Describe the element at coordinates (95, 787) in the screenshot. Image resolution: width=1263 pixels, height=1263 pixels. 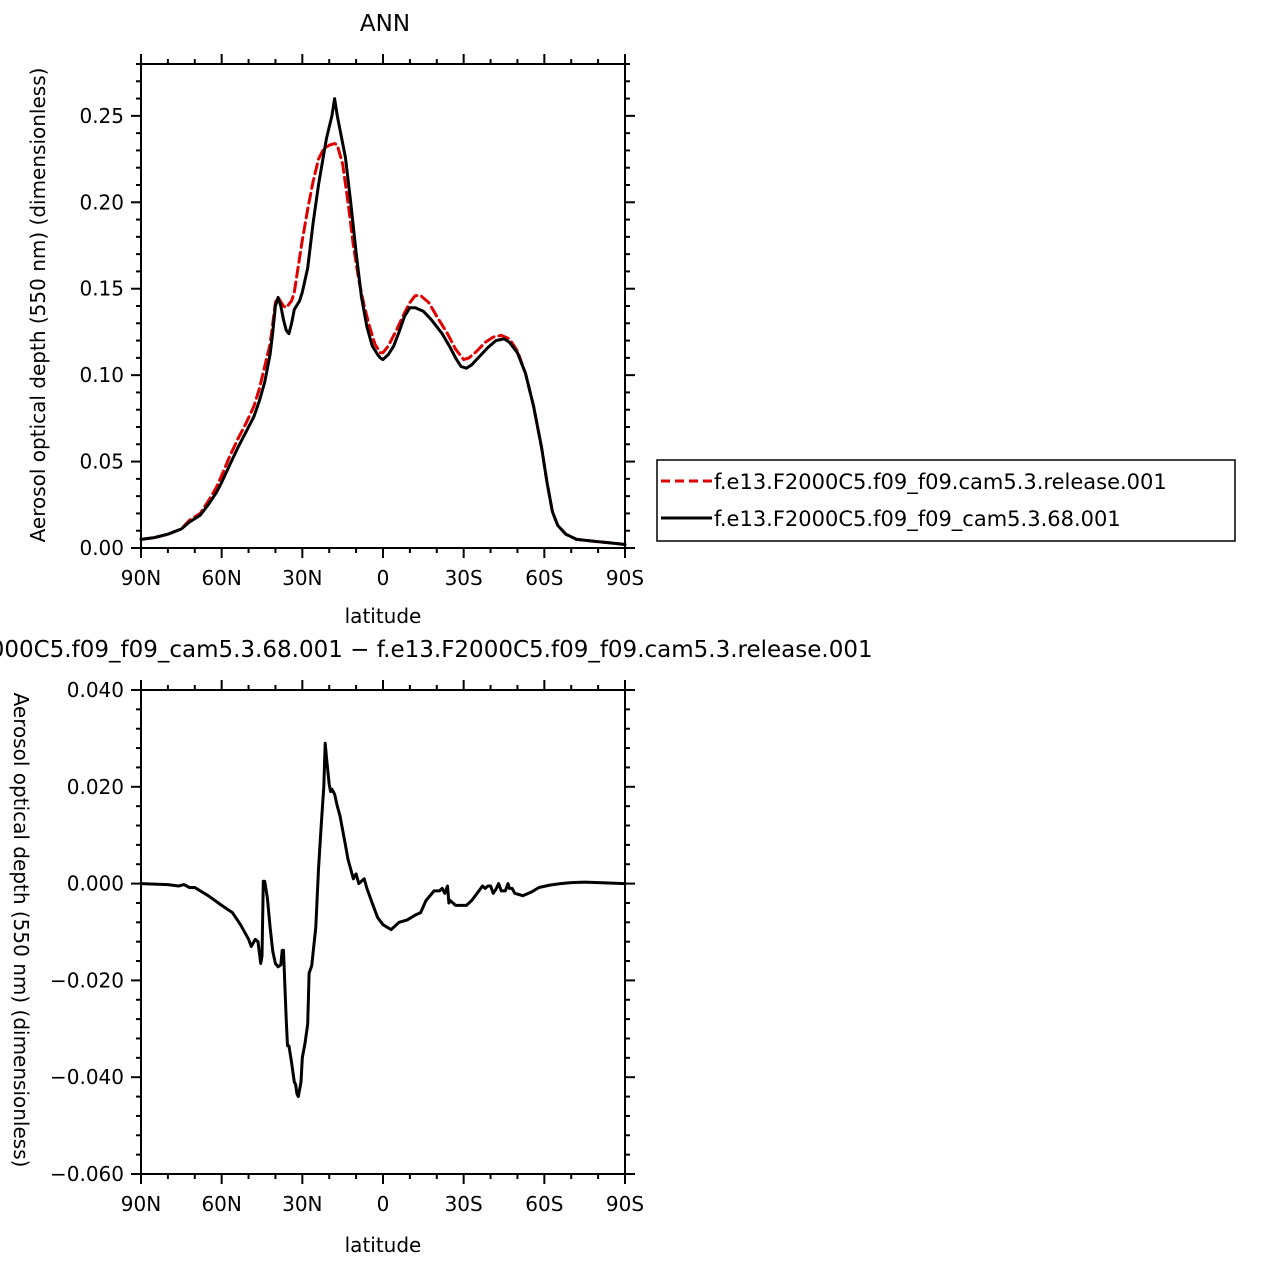
I see `y-tick-label: 0.020` at that location.